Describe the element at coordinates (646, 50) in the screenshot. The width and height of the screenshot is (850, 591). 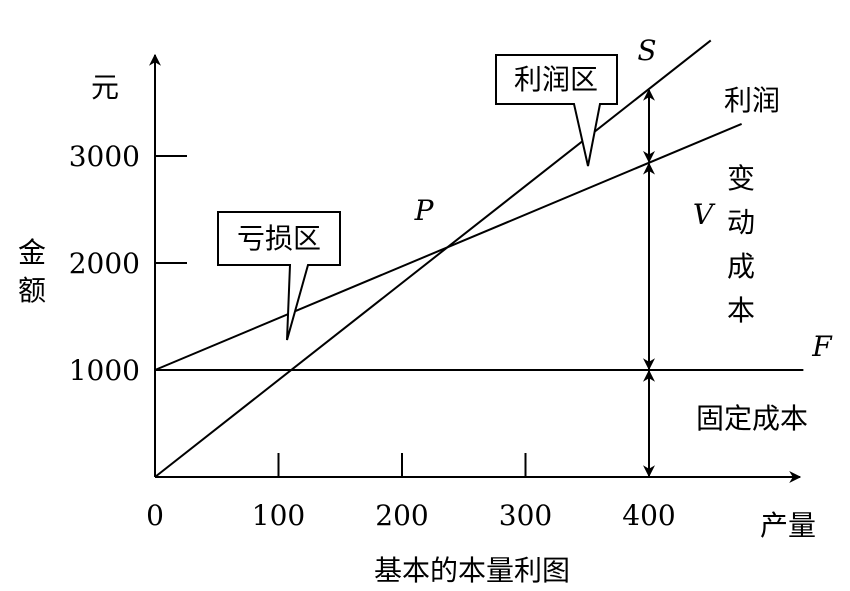
I see `series-label-s: S` at that location.